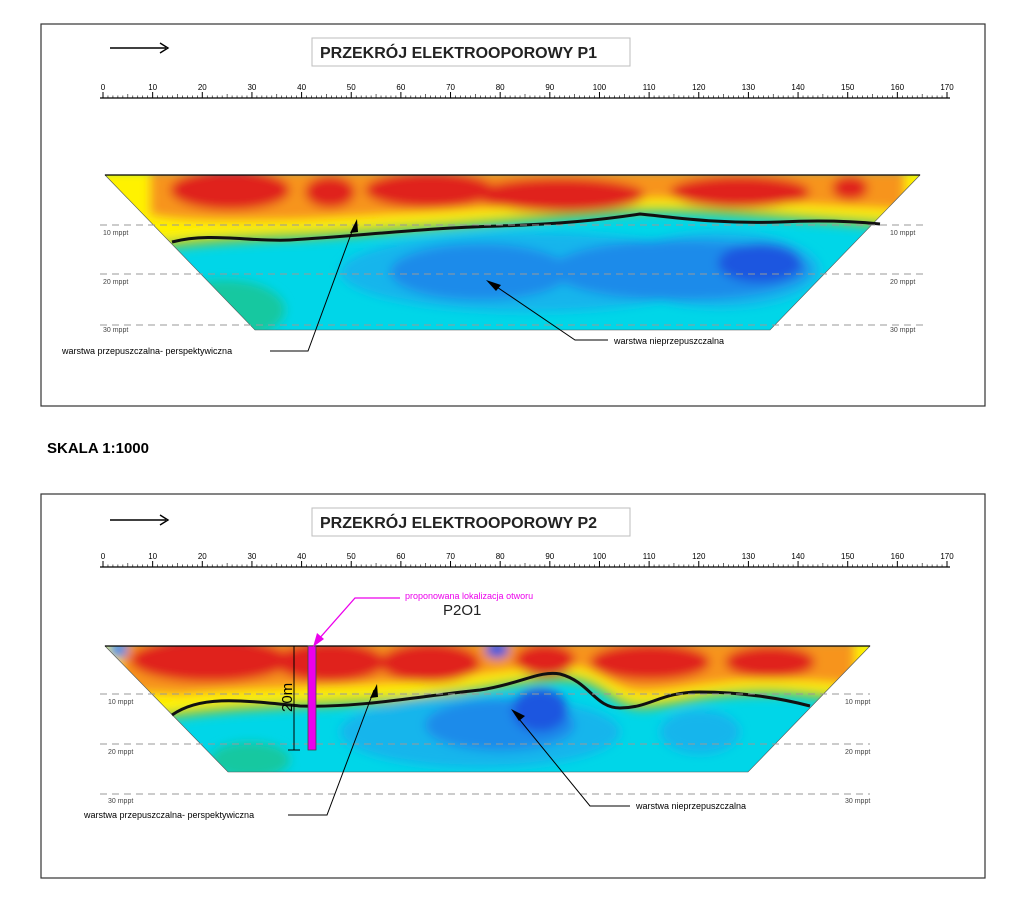 This screenshot has height=907, width=1024. Describe the element at coordinates (458, 522) in the screenshot. I see `section-title: PRZEKRÓJ ELEKTROOPOROWY P2` at that location.